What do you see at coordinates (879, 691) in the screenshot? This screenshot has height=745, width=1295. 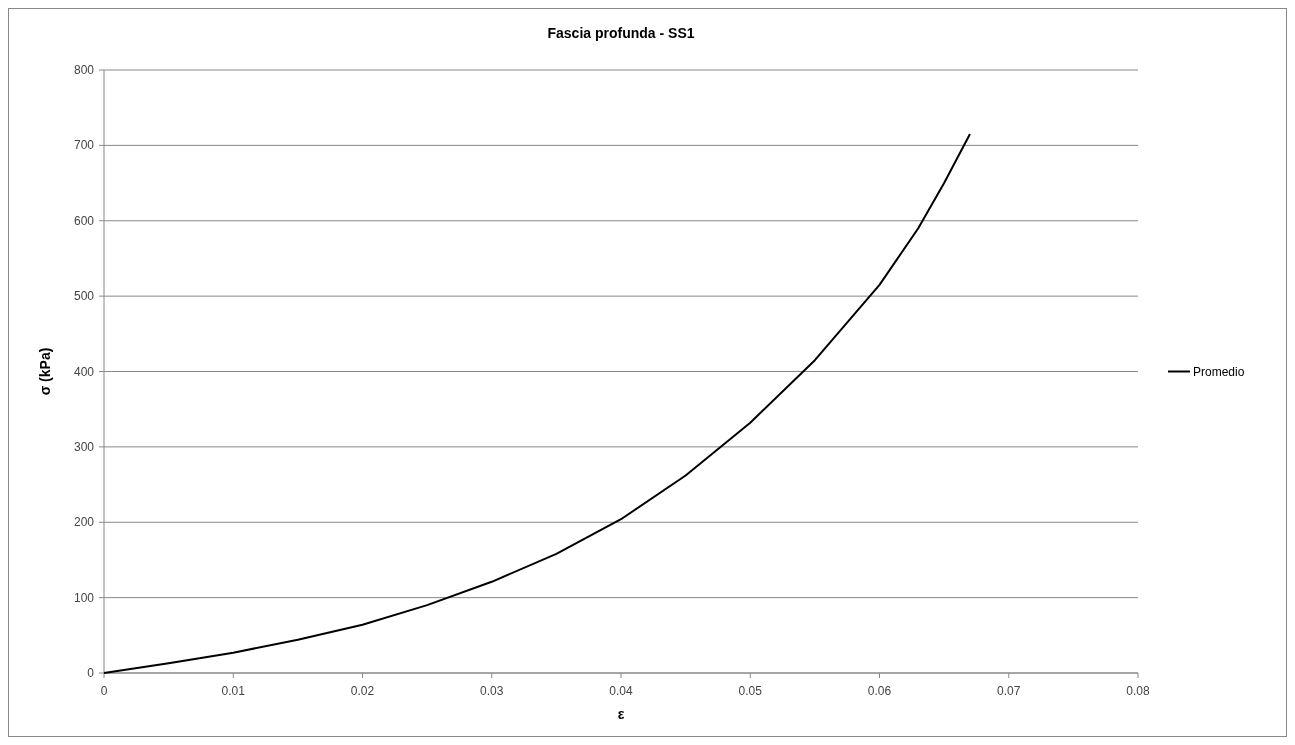 I see `x-tick-label: 0.06` at bounding box center [879, 691].